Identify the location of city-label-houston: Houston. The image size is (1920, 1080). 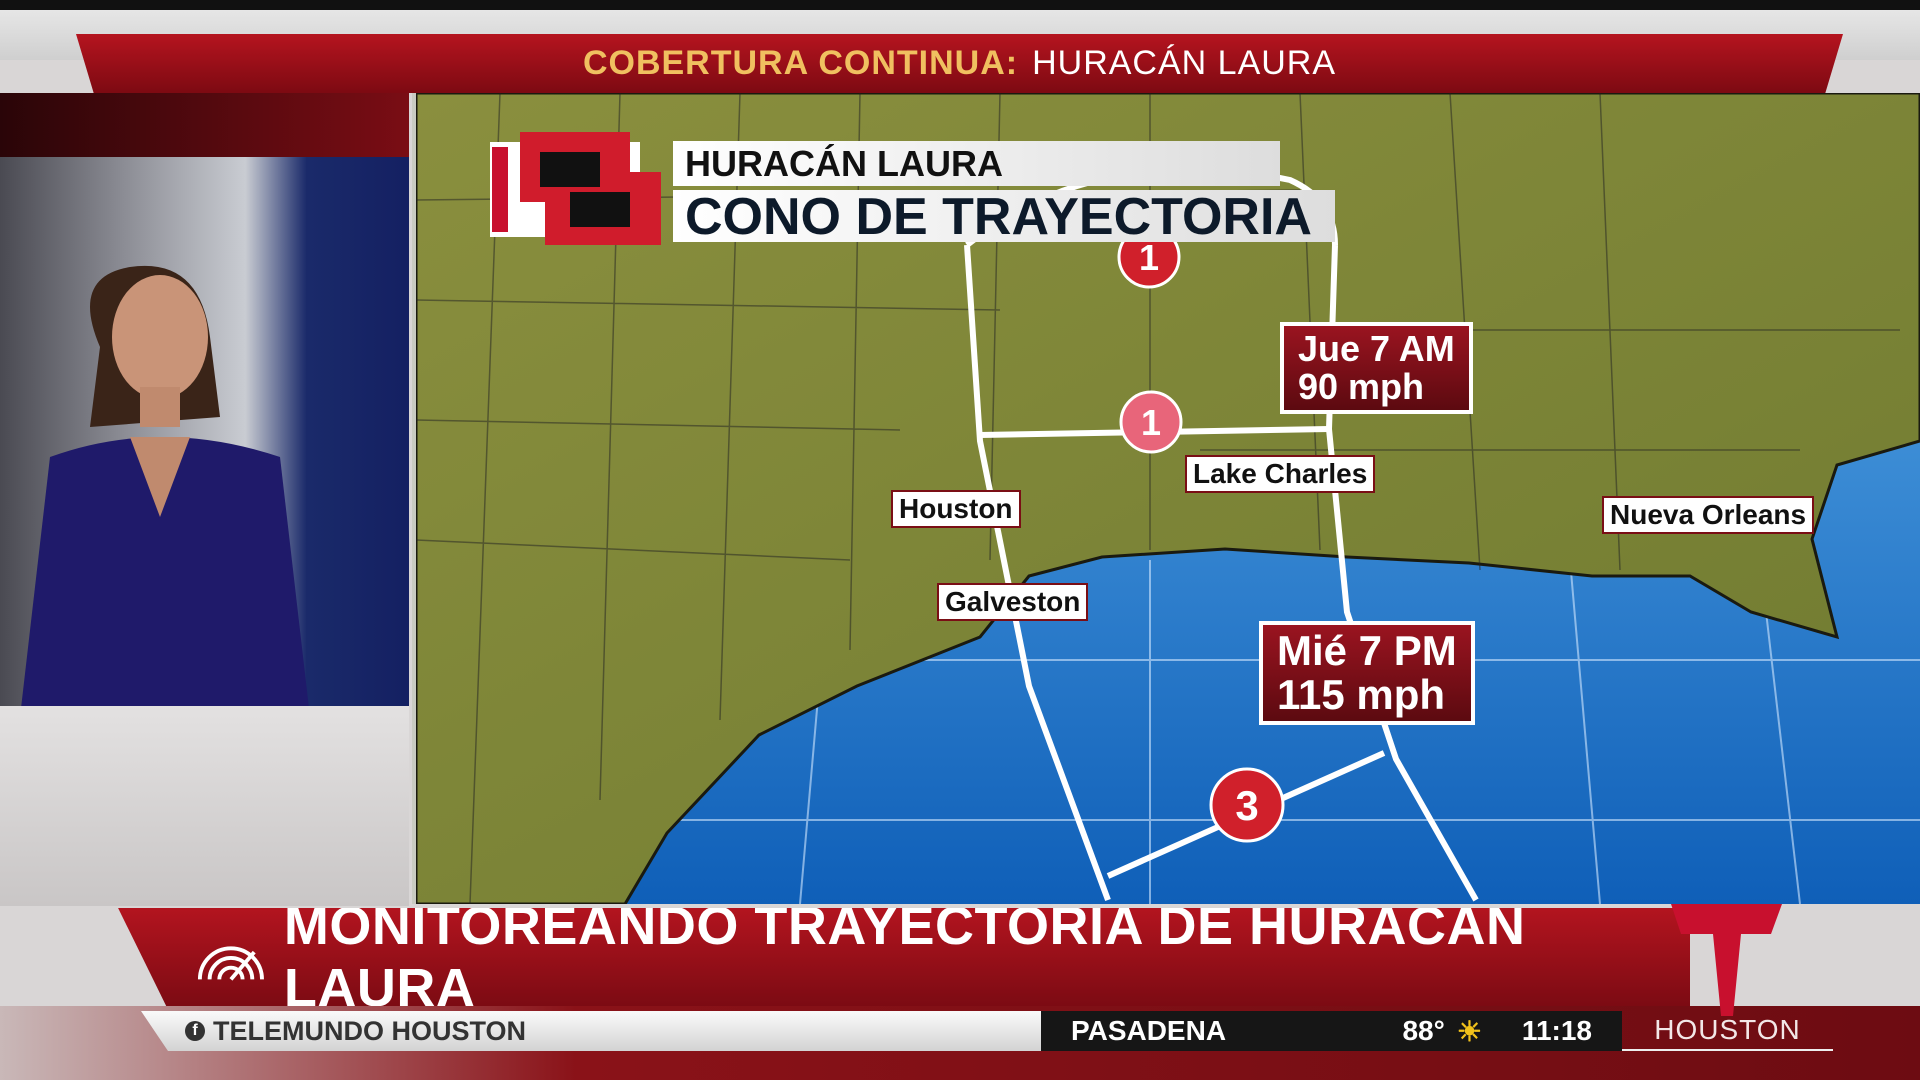
(956, 509).